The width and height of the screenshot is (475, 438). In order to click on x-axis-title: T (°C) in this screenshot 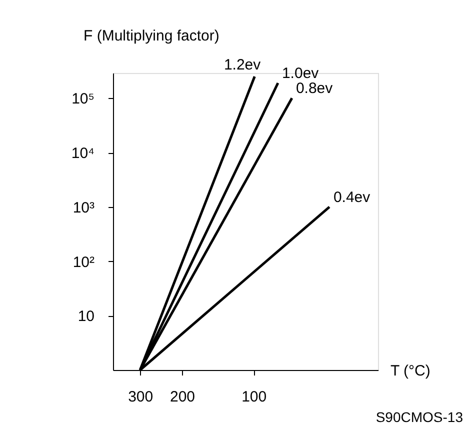, I will do `click(410, 371)`.